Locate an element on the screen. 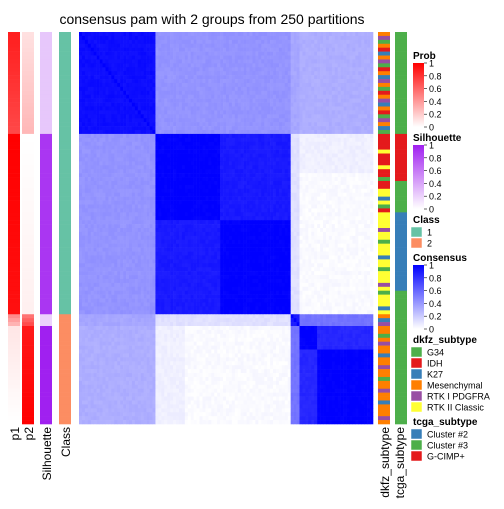 The image size is (504, 509). p2-cell is located at coordinates (28, 218).